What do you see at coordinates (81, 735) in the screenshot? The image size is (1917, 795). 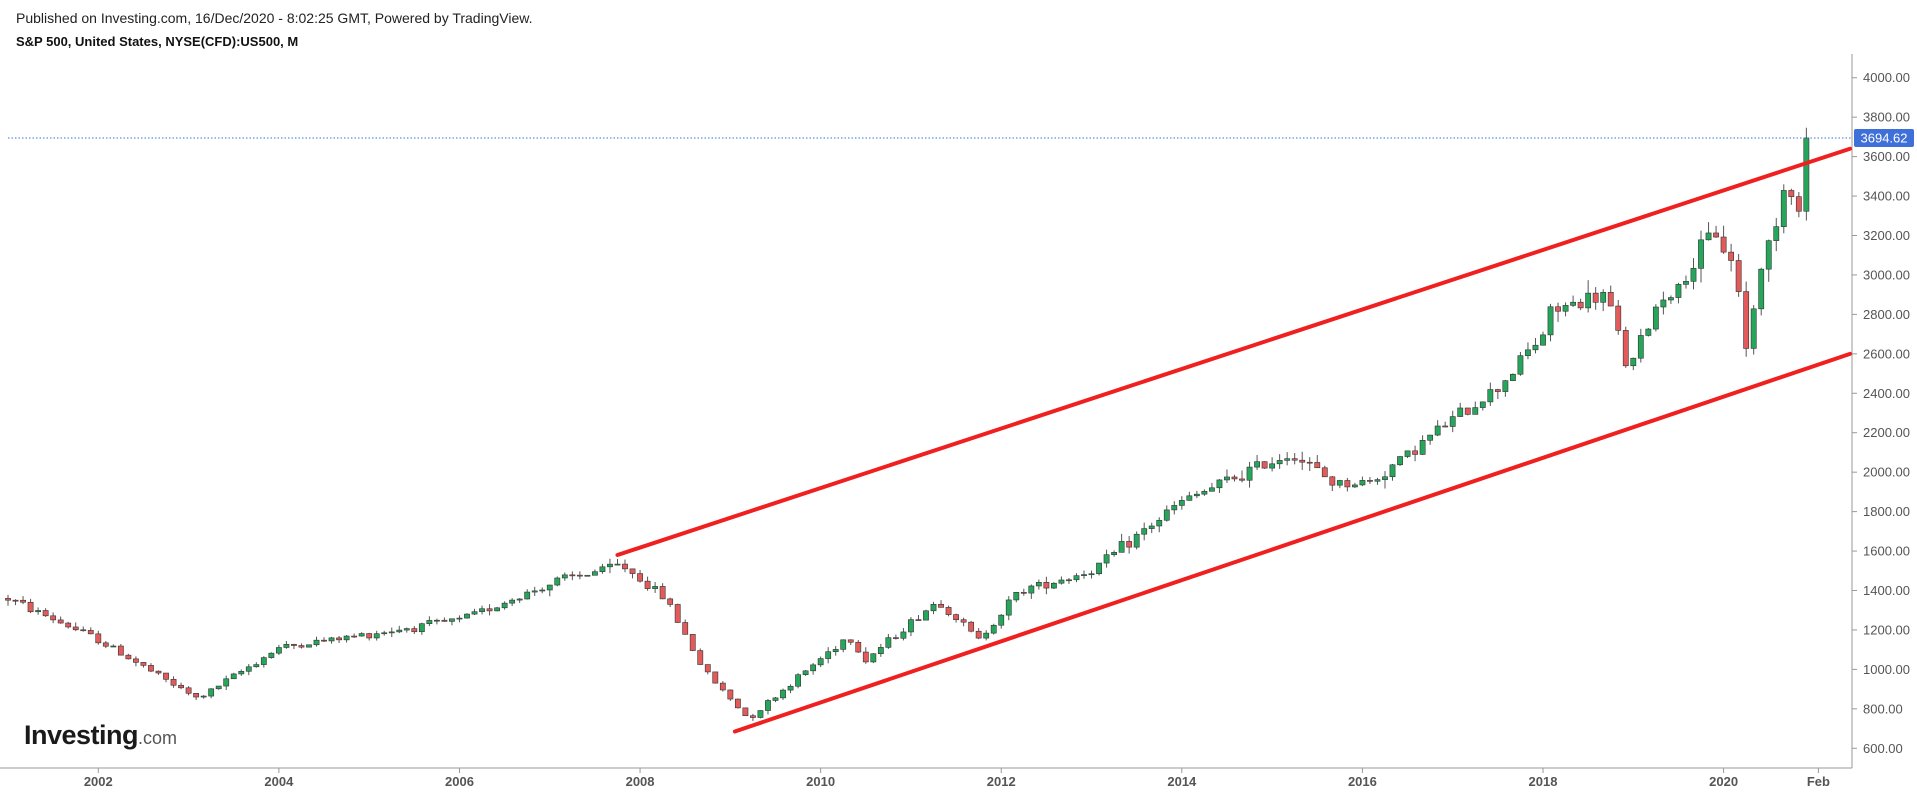 I see `logo-main: Investing` at bounding box center [81, 735].